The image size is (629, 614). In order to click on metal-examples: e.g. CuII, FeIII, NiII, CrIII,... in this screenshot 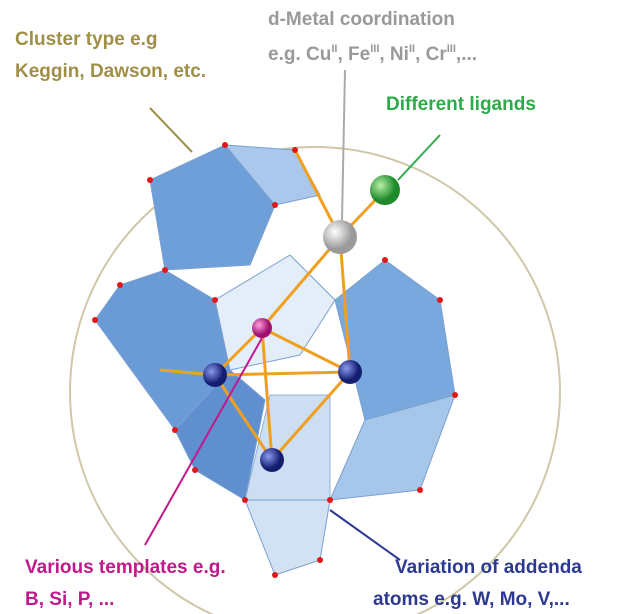, I will do `click(372, 54)`.